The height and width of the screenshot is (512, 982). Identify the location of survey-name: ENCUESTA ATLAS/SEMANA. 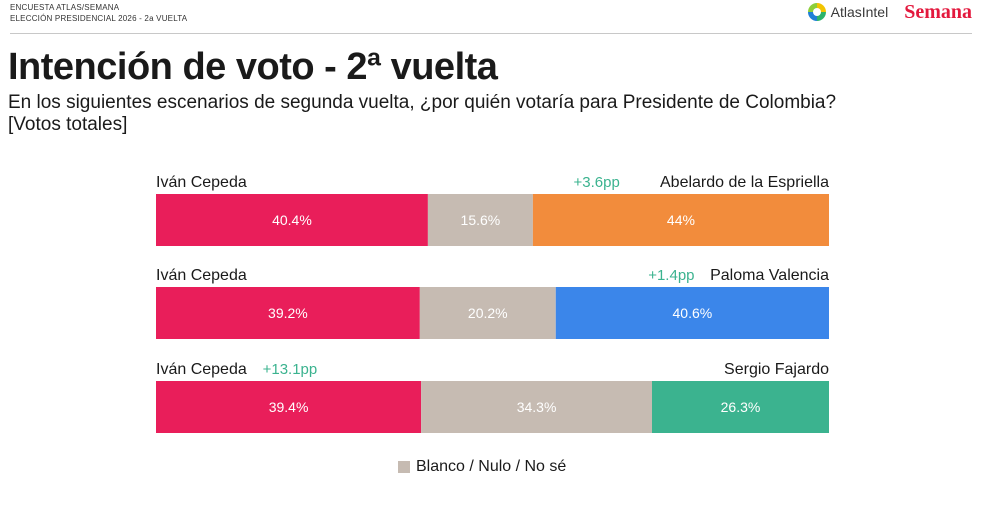
(65, 7).